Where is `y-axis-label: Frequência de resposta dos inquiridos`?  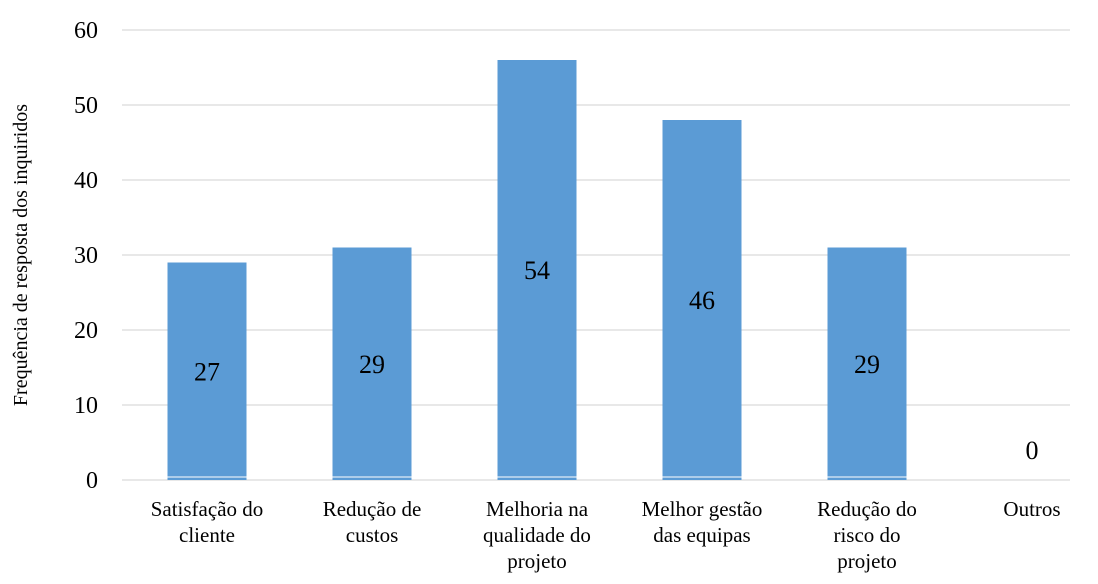
y-axis-label: Frequência de resposta dos inquiridos is located at coordinates (21, 255).